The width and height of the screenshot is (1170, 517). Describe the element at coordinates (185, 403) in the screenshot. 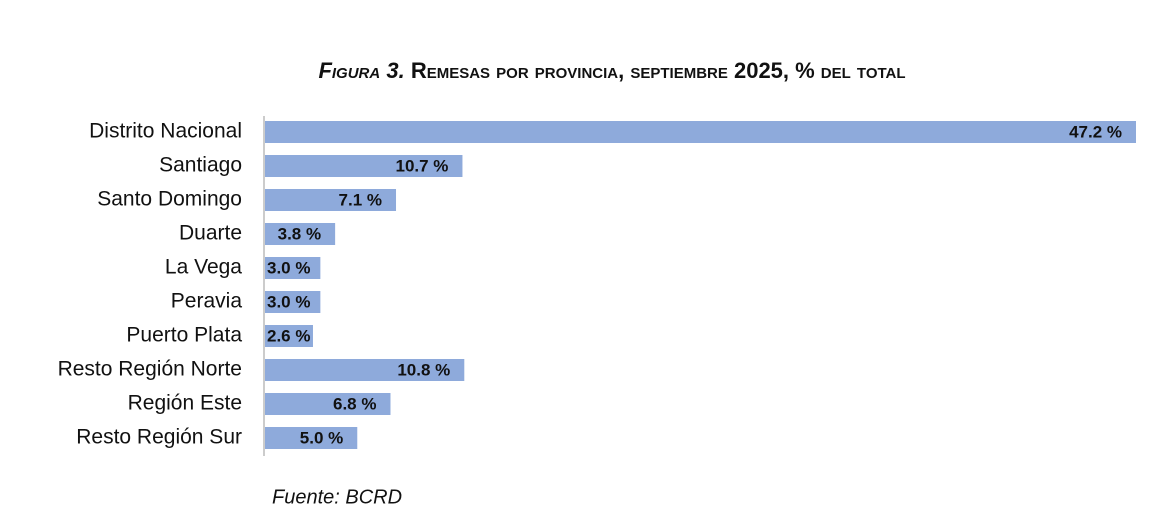

I see `category-label: Región Este` at that location.